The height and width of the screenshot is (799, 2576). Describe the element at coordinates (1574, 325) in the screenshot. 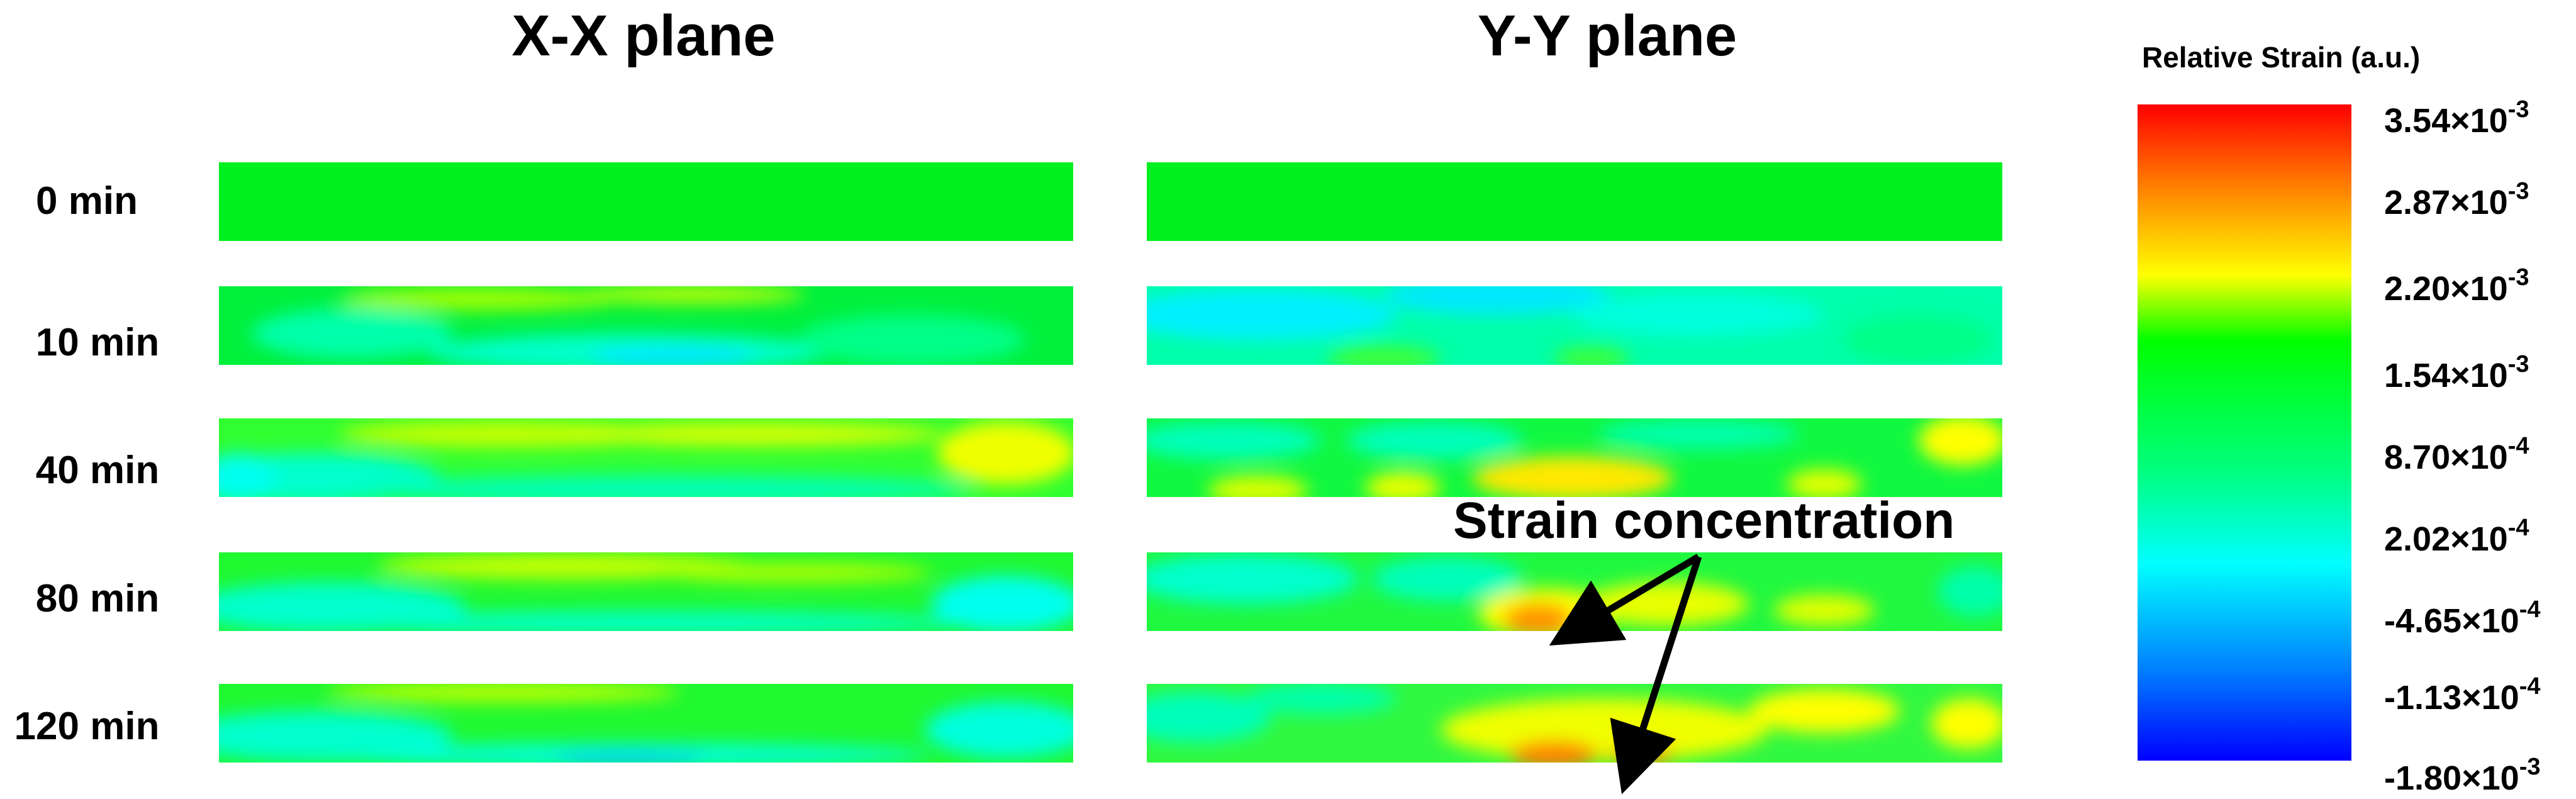

I see `yy-strip-10min` at that location.